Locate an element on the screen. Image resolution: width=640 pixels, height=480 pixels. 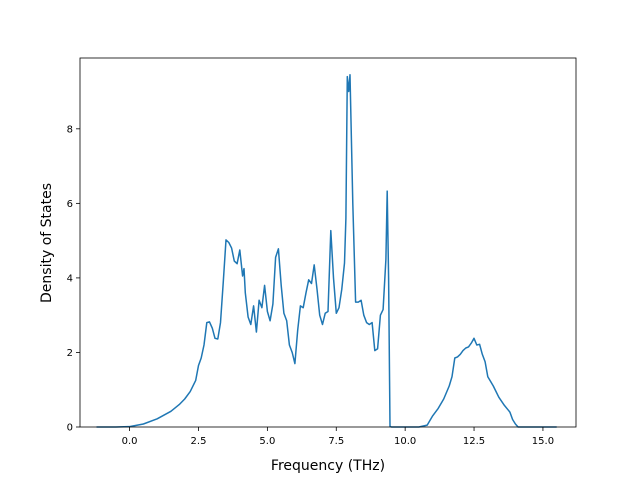
y-tick-label: 0 is located at coordinates (70, 428).